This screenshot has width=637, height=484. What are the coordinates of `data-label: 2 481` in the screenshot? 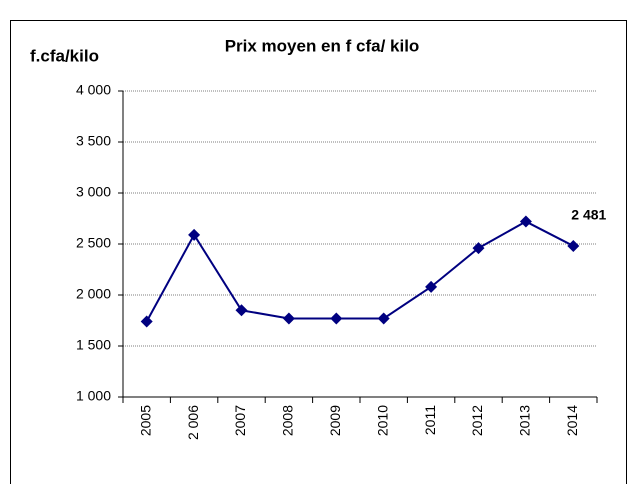 It's located at (588, 215).